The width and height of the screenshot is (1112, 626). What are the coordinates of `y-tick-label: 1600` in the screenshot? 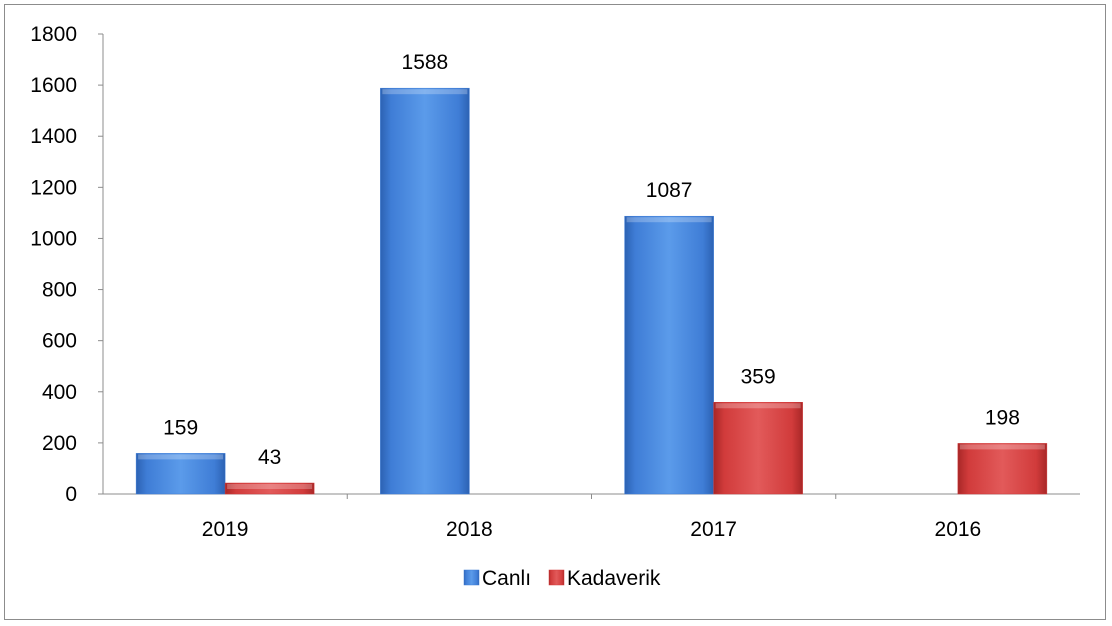 It's located at (53, 85).